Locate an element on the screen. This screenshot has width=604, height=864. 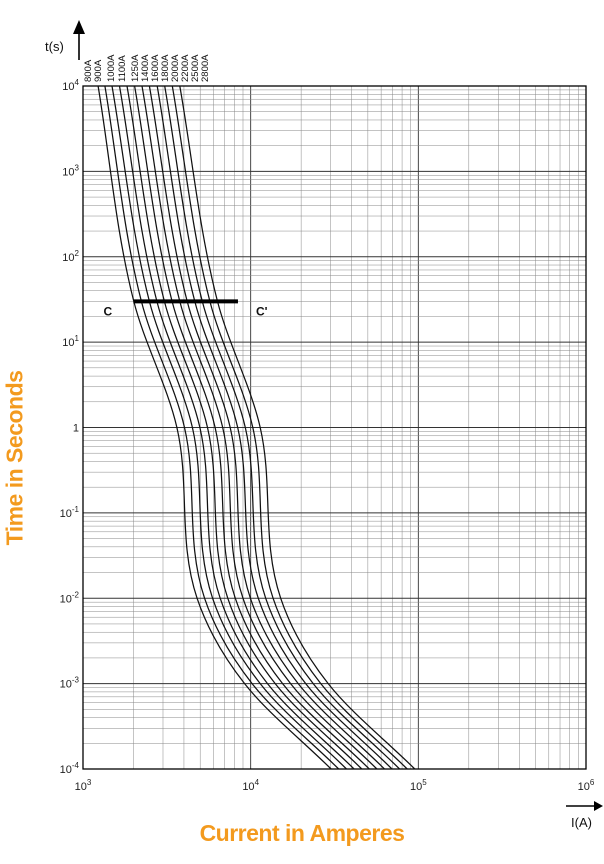
y-tick-label: 1 is located at coordinates (76, 429).